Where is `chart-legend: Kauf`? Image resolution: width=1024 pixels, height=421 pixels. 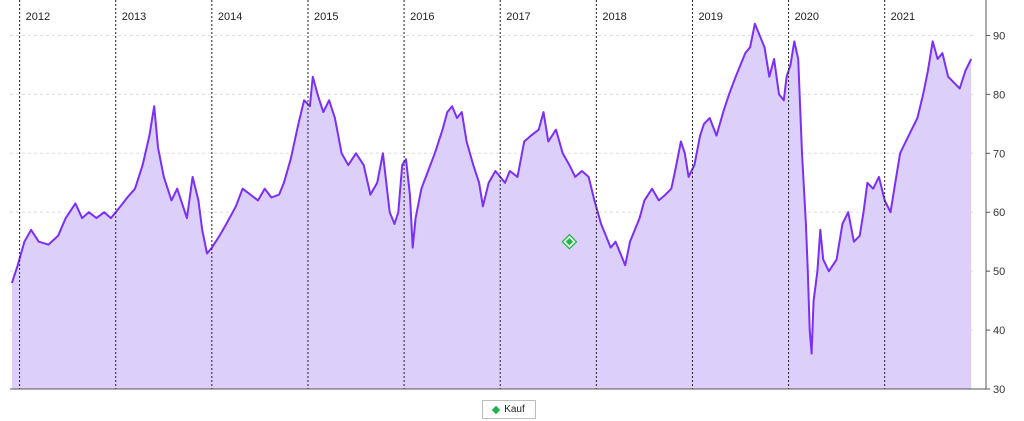
chart-legend: Kauf is located at coordinates (509, 409).